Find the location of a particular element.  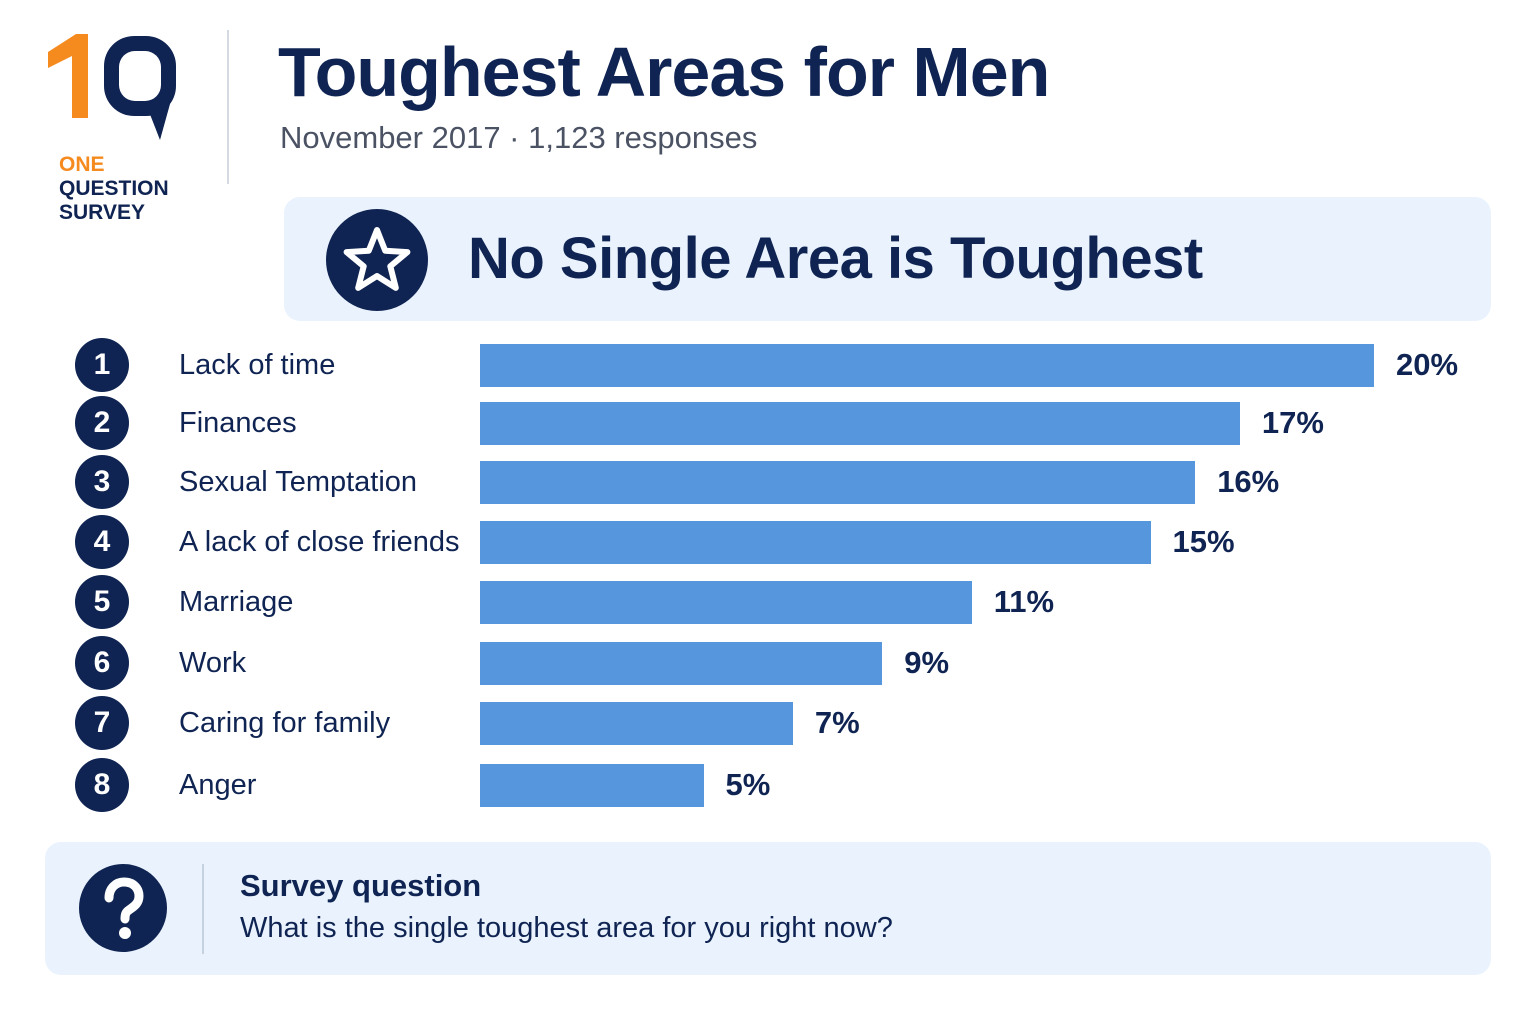

page-title: Toughest Areas for Men is located at coordinates (664, 72).